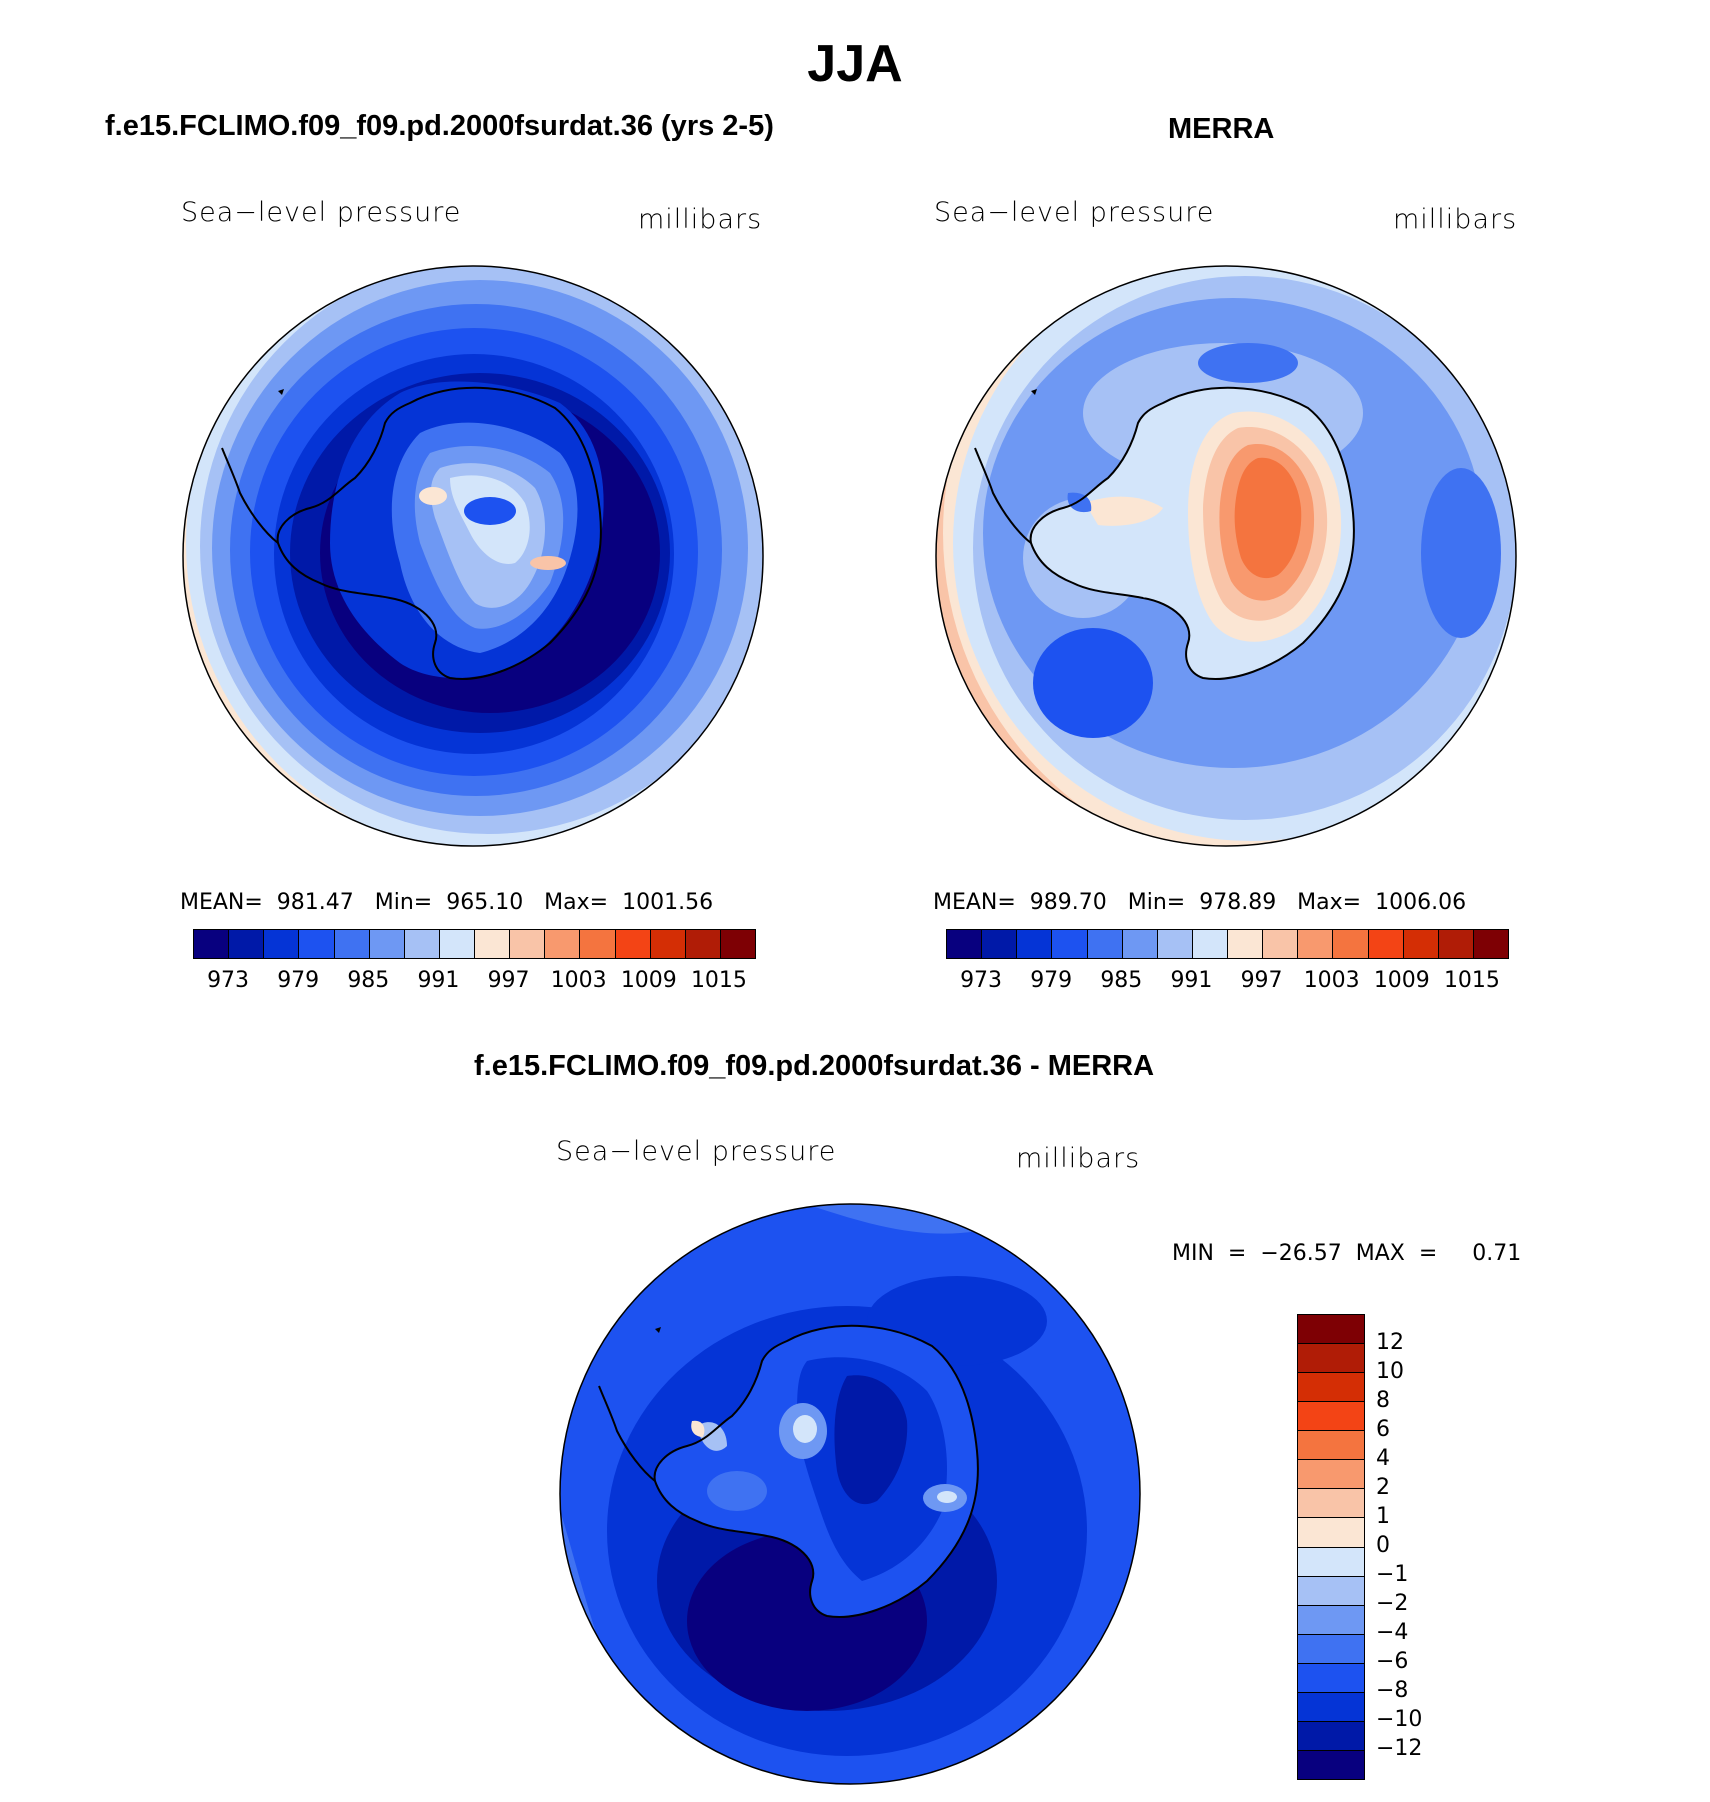 This screenshot has height=1802, width=1710. I want to click on panel-2-colorbar, so click(1227, 944).